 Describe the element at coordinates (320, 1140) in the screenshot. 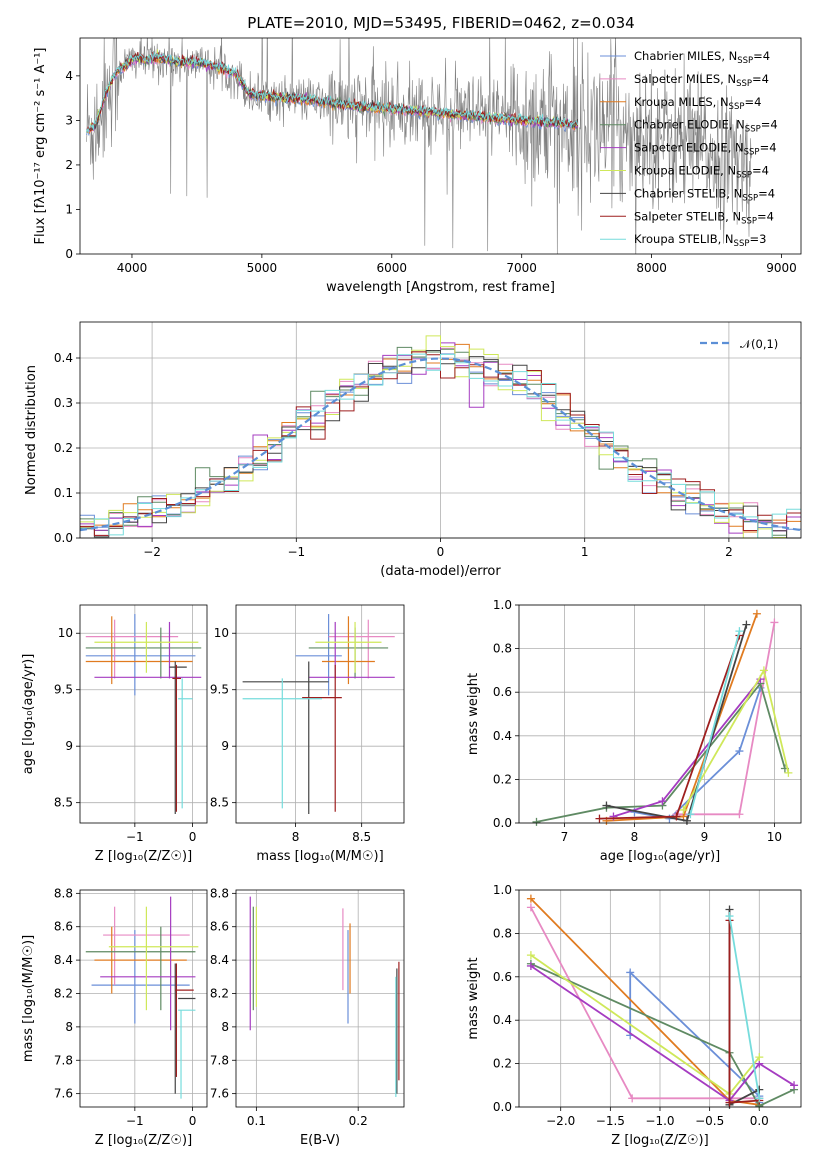

I see `x-axis-label: E(B-V)` at that location.